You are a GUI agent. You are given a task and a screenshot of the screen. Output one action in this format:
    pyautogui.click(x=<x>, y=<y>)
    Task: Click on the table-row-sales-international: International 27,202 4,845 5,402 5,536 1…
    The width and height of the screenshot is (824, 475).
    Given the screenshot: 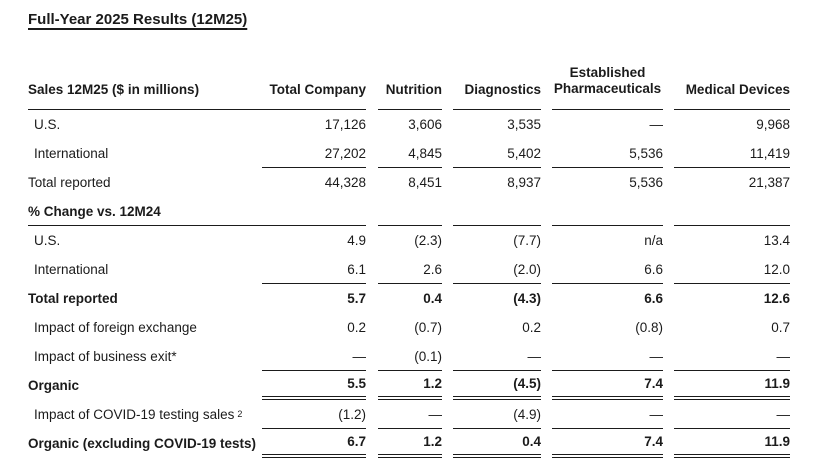 What is the action you would take?
    pyautogui.click(x=409, y=153)
    